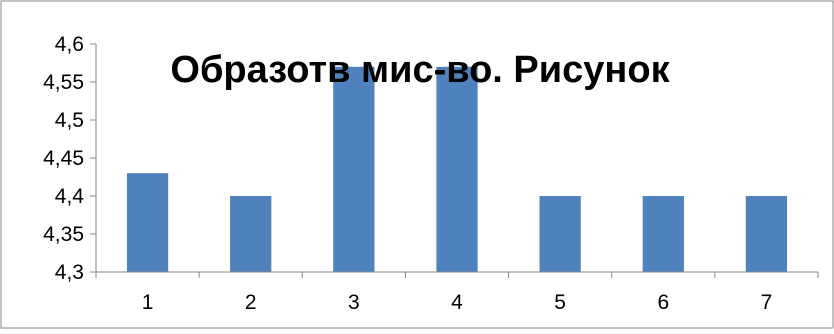  I want to click on y-tick-label: 4,35, so click(63, 234).